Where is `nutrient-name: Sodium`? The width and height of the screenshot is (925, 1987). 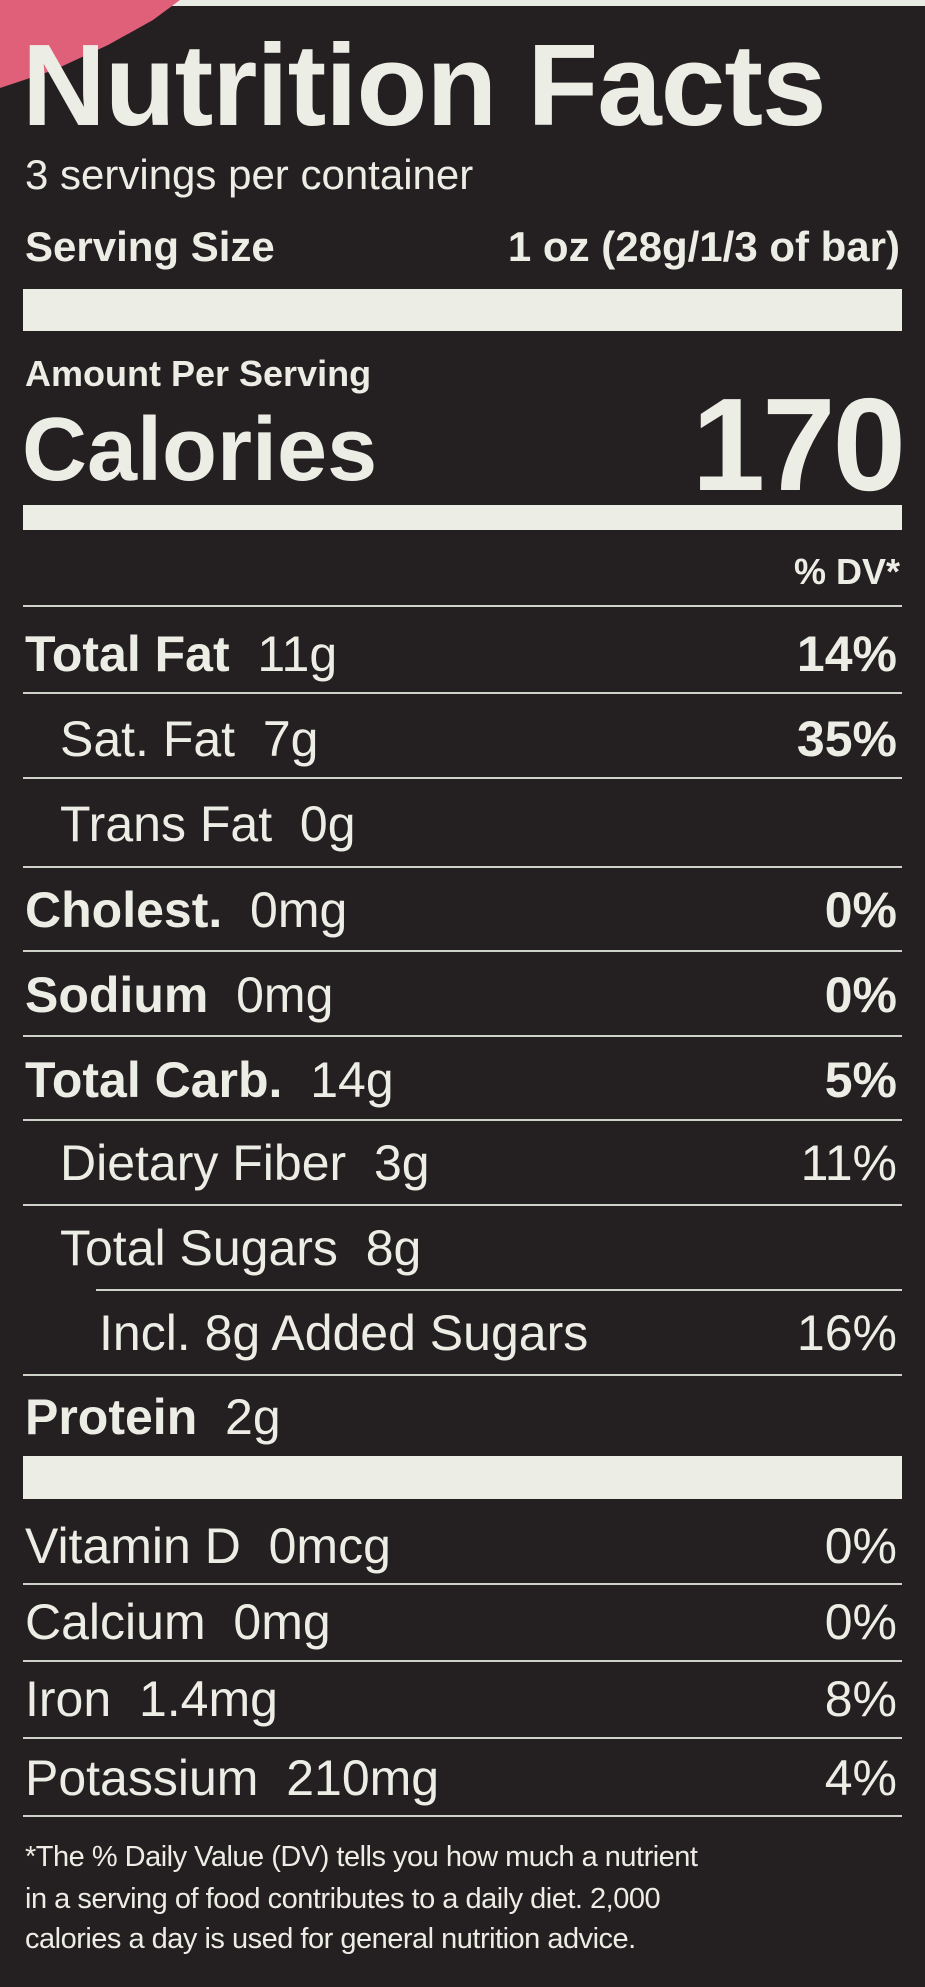 nutrient-name: Sodium is located at coordinates (117, 995).